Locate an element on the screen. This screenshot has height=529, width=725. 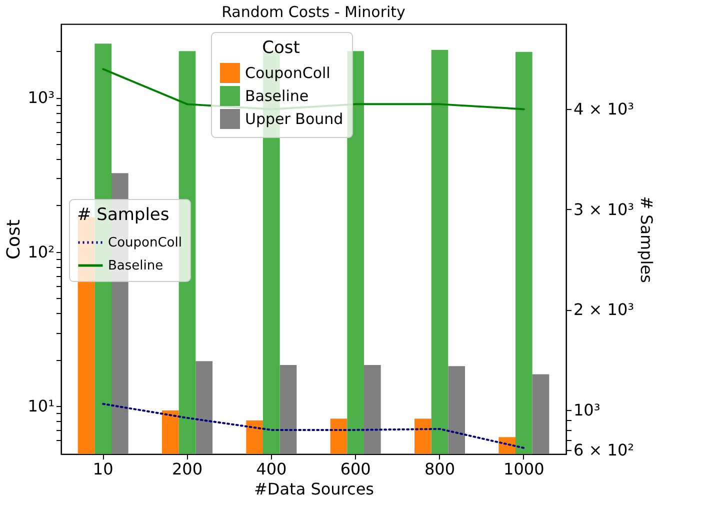
x-tick-label: 400 is located at coordinates (271, 469).